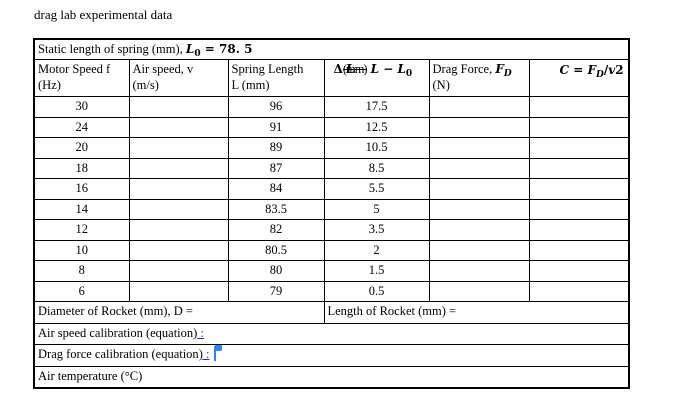  Describe the element at coordinates (441, 85) in the screenshot. I see `header-line: (N)` at that location.